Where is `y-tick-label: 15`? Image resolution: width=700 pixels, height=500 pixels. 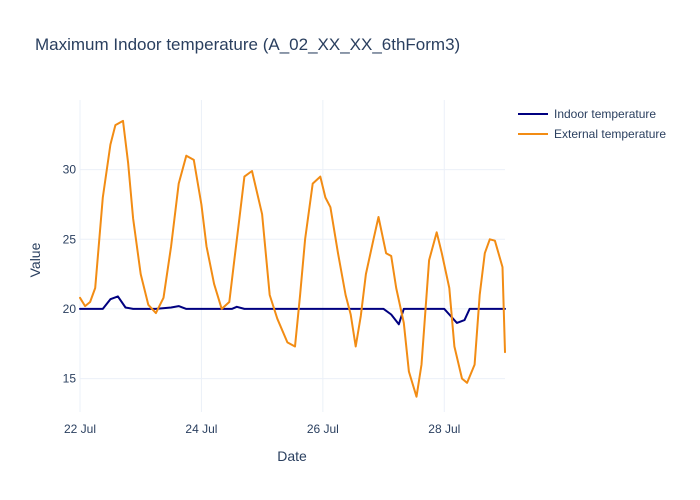 y-tick-label: 15 is located at coordinates (70, 379).